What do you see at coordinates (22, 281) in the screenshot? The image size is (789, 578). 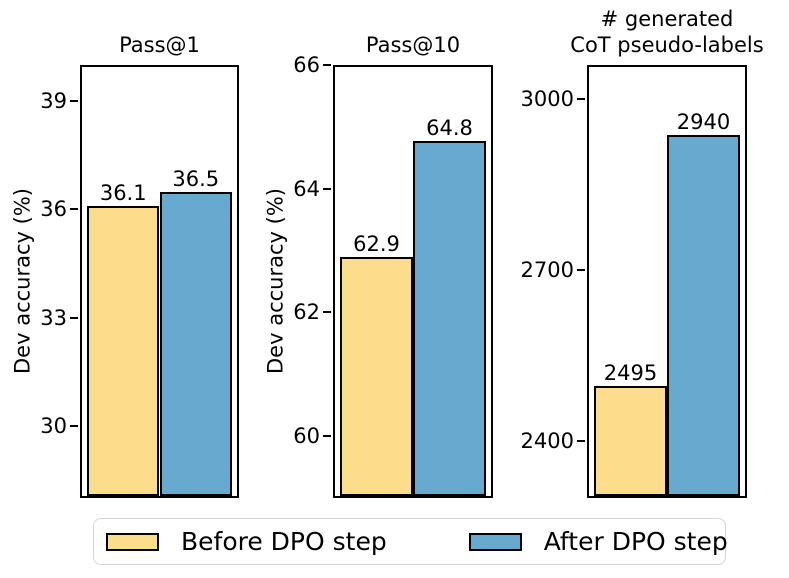 I see `y-axis-label-pass1: Dev accuracy (%)` at bounding box center [22, 281].